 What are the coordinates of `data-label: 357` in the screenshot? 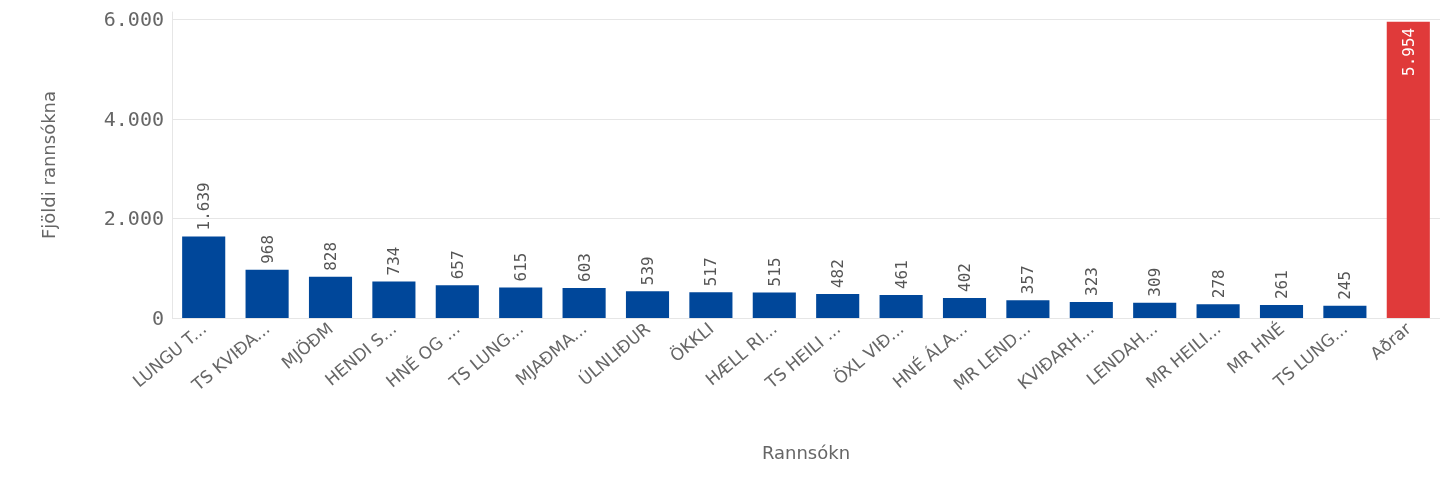 It's located at (1028, 280).